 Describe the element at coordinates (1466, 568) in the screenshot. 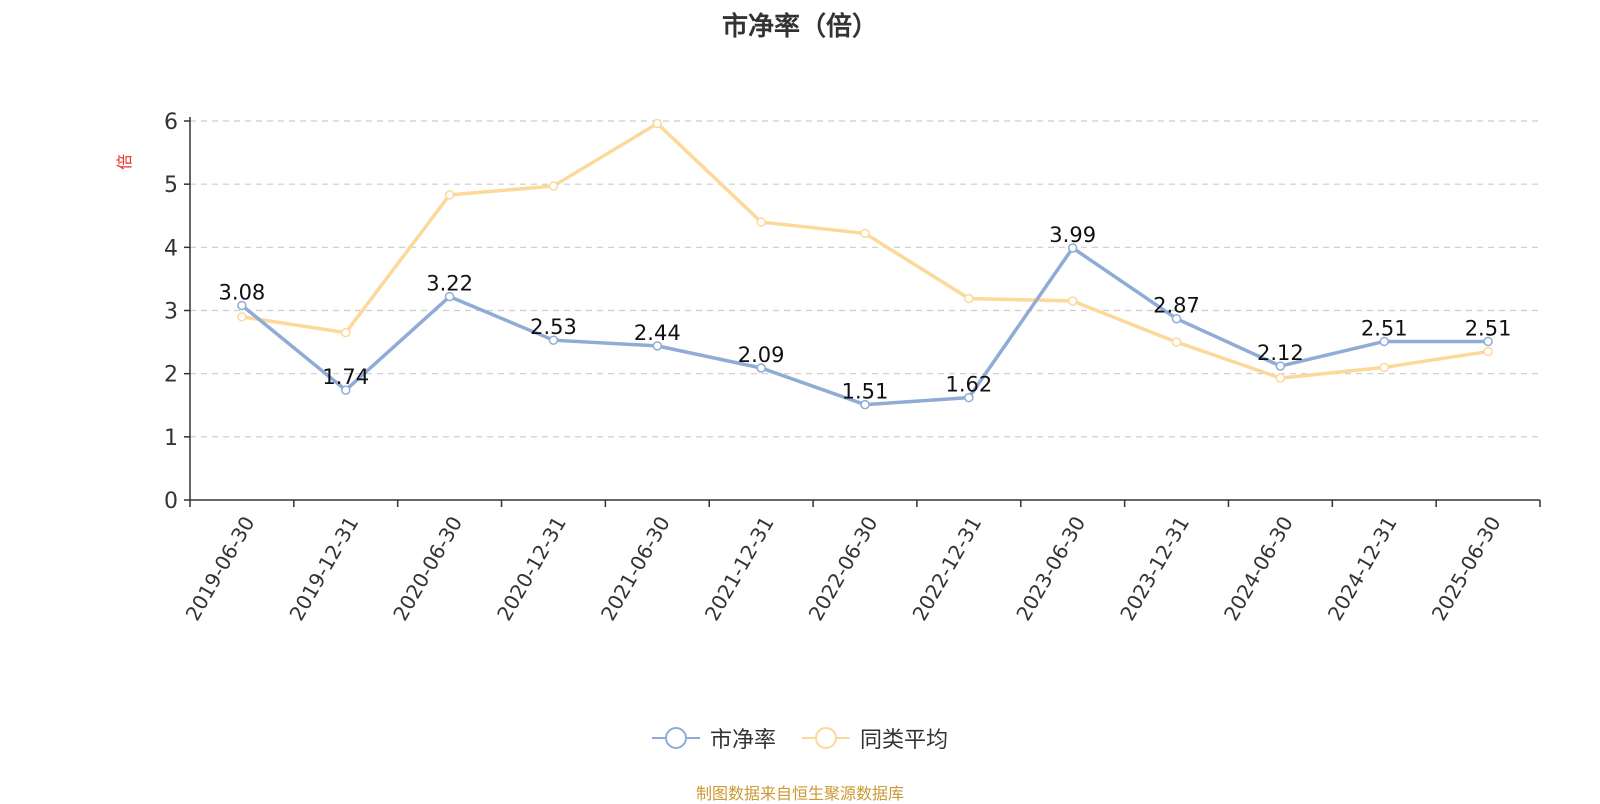

I see `x-tick-label: 2025-06-30` at that location.